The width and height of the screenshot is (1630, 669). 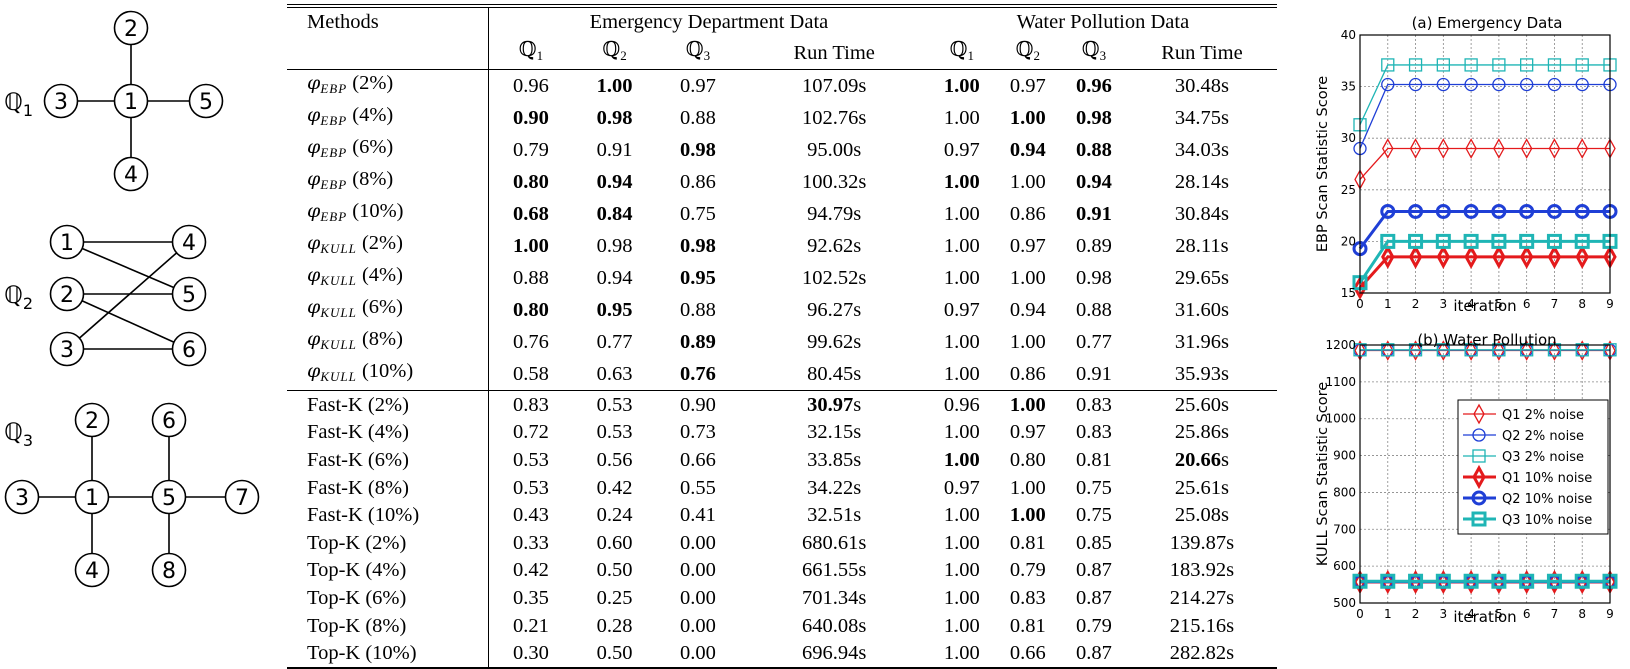 What do you see at coordinates (1201, 182) in the screenshot?
I see `table-cell: 28.14s` at bounding box center [1201, 182].